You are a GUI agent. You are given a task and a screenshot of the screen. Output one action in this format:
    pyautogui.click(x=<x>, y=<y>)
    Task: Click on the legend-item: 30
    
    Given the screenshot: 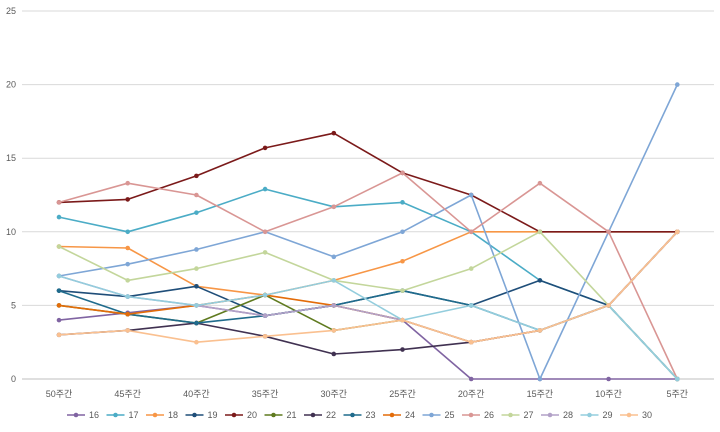 What is the action you would take?
    pyautogui.click(x=636, y=415)
    